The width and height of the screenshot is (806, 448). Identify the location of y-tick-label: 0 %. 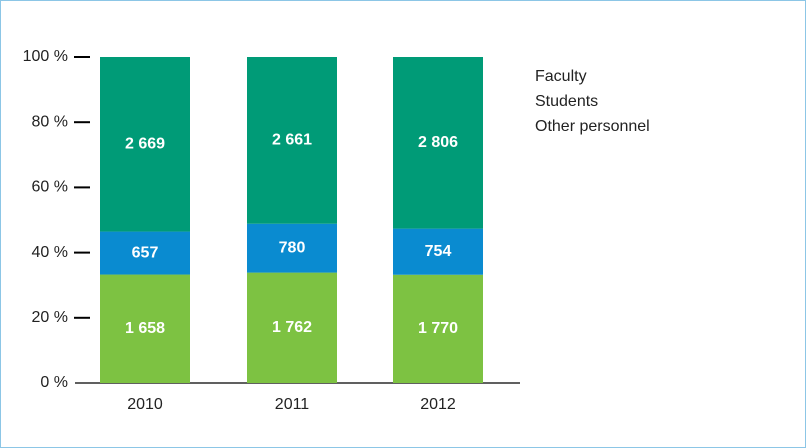
(54, 382).